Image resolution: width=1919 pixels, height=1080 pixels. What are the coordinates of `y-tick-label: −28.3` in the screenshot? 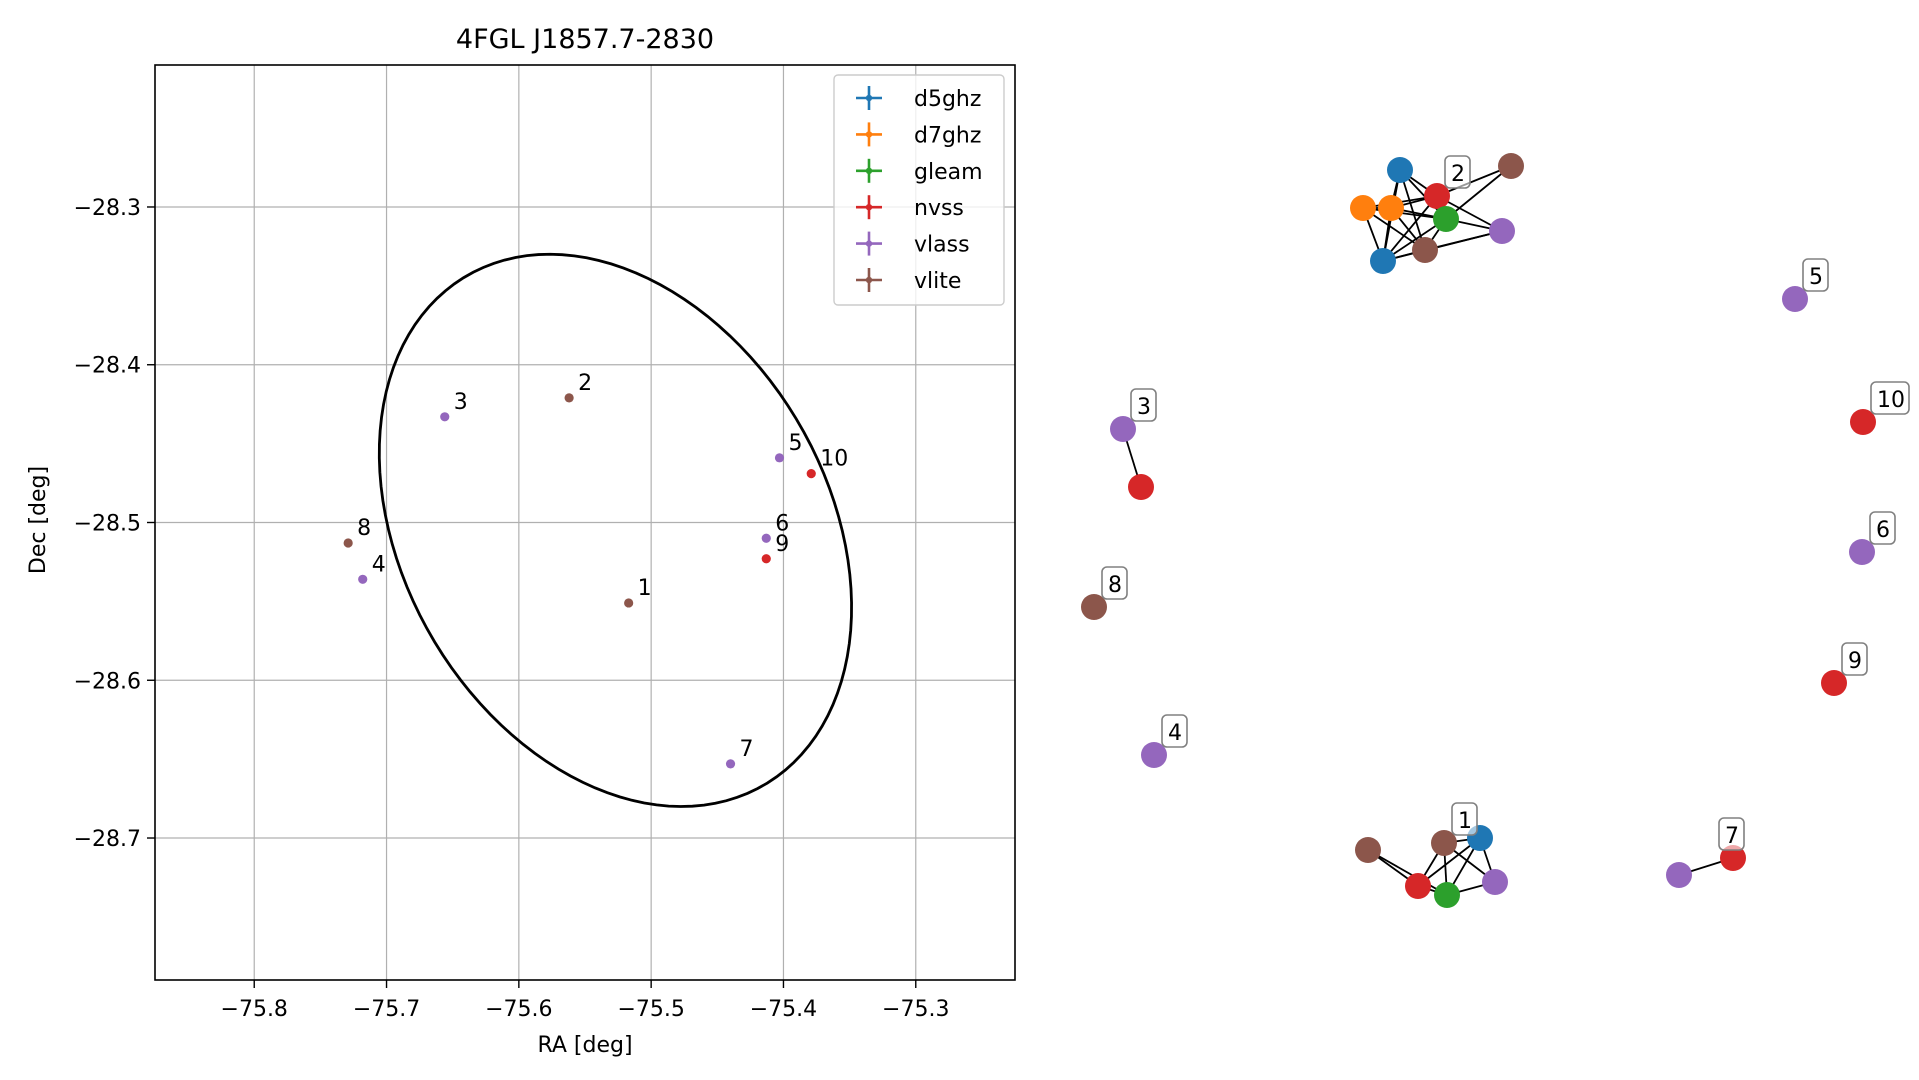 It's located at (107, 208).